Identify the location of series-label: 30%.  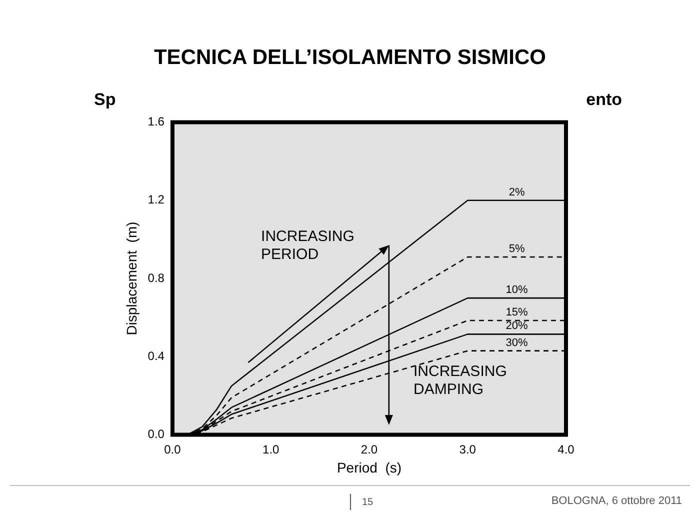
(517, 342).